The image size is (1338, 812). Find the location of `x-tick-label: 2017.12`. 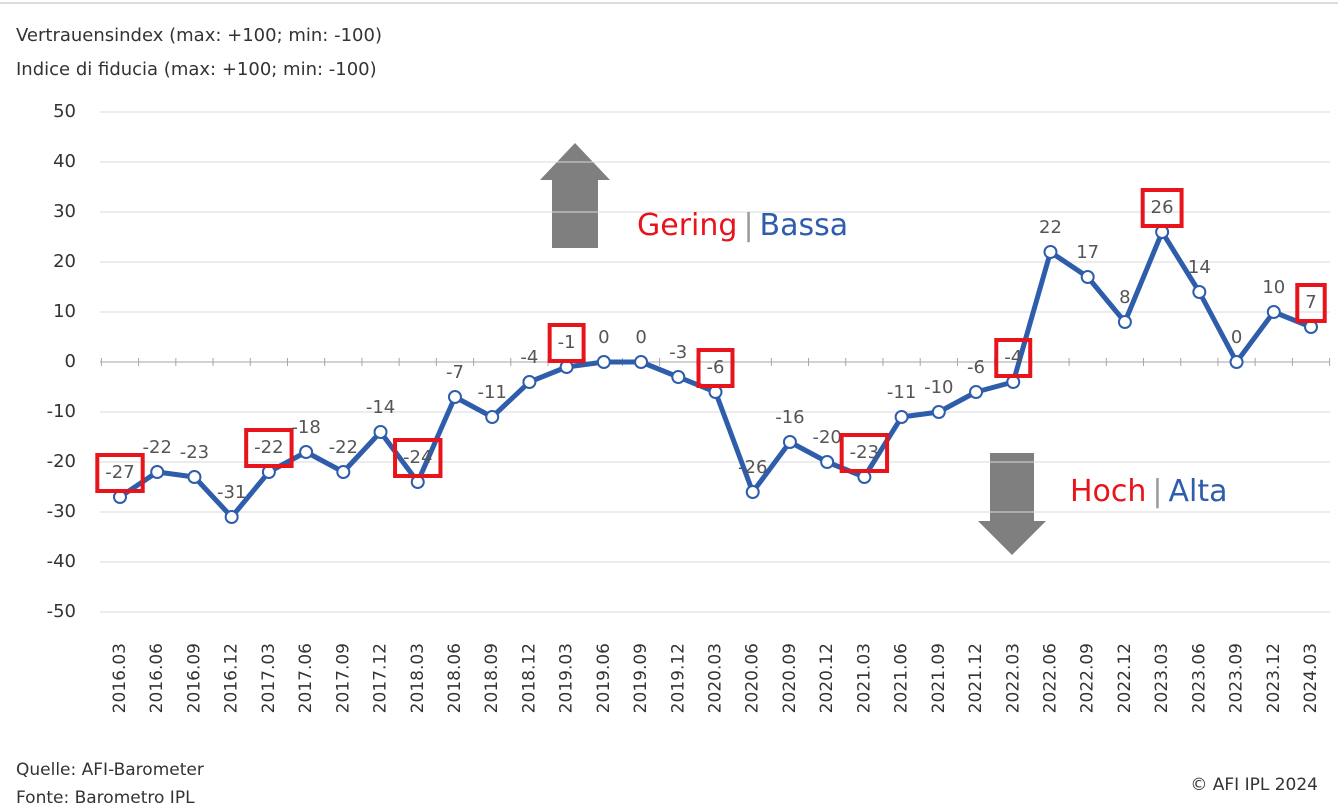

x-tick-label: 2017.12 is located at coordinates (381, 678).